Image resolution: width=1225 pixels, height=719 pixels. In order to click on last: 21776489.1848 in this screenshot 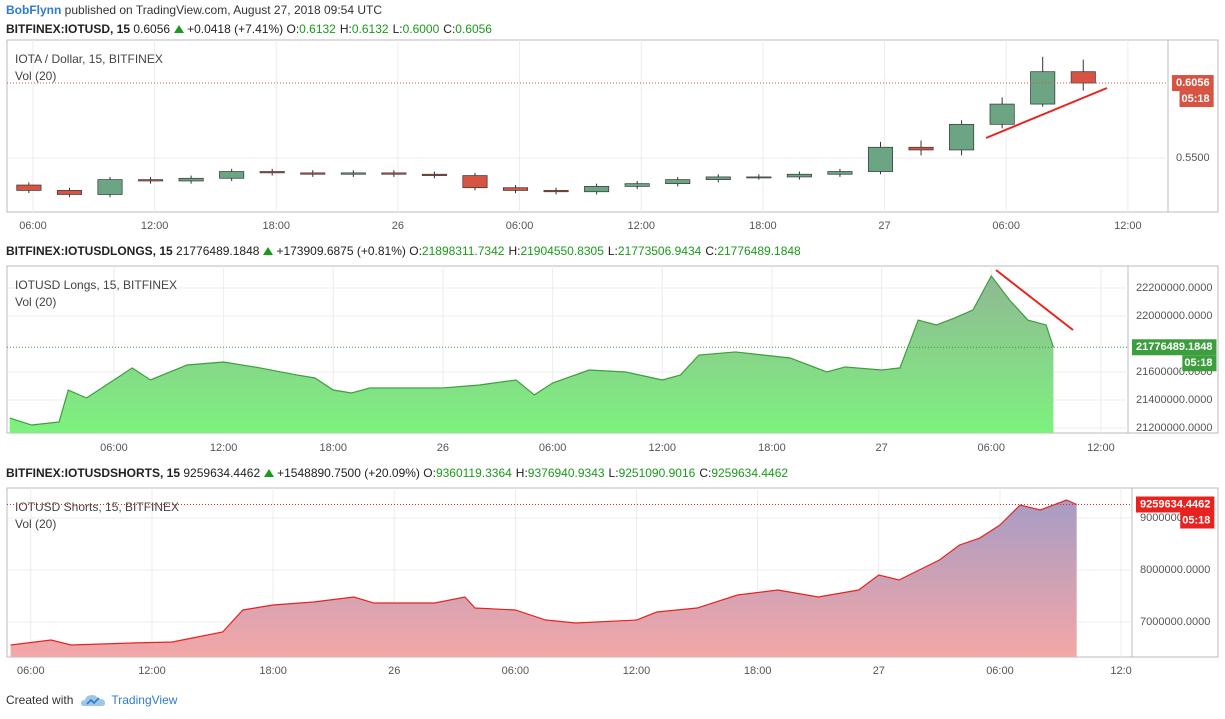, I will do `click(218, 251)`.